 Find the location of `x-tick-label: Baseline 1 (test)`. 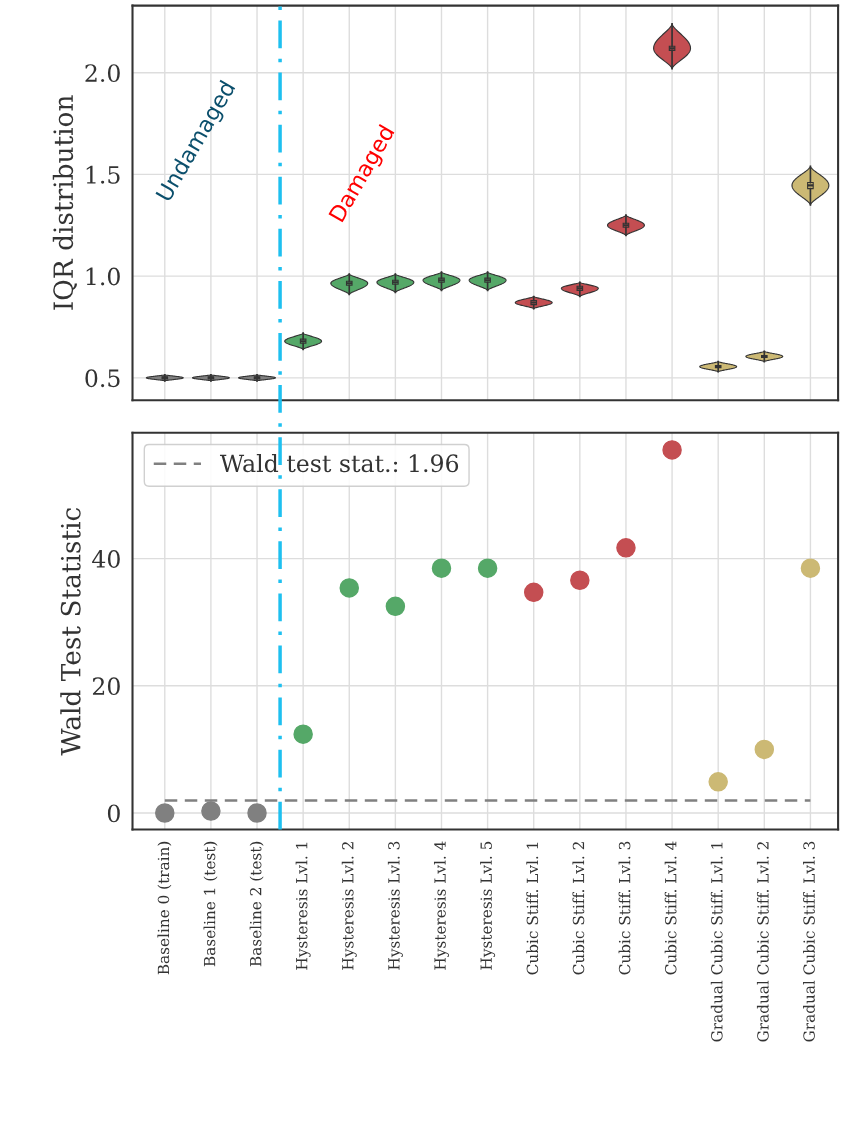

x-tick-label: Baseline 1 (test) is located at coordinates (210, 904).